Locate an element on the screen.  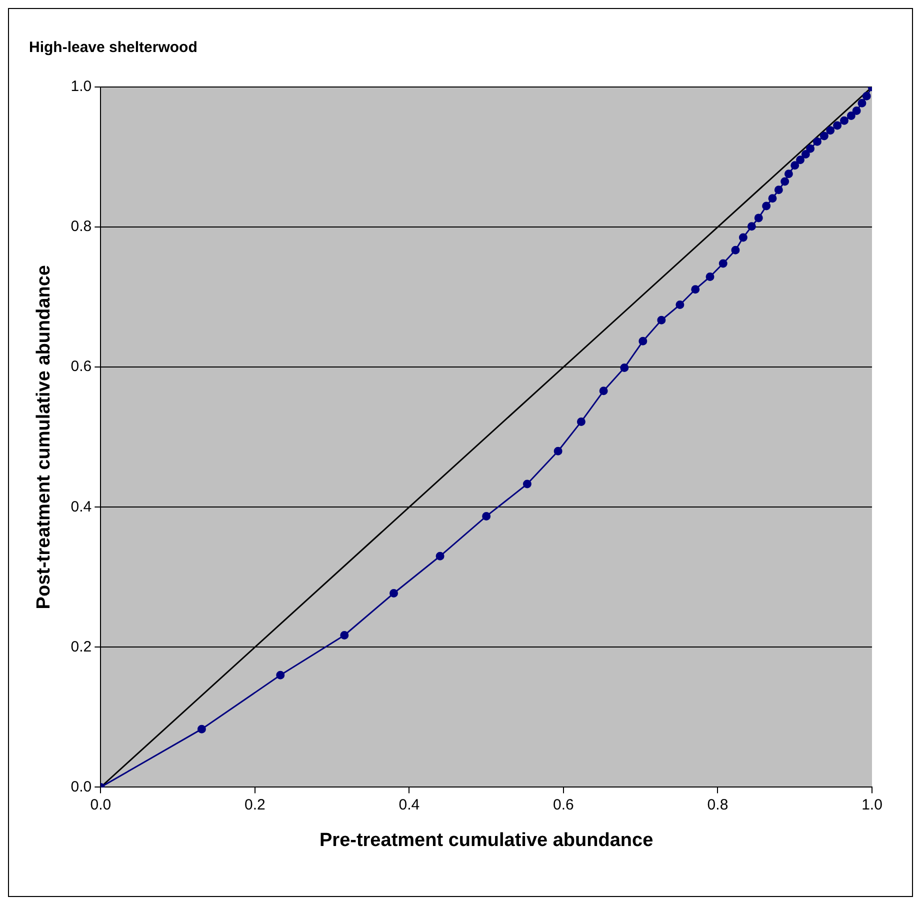
x-tick-label: 0.6 is located at coordinates (563, 805).